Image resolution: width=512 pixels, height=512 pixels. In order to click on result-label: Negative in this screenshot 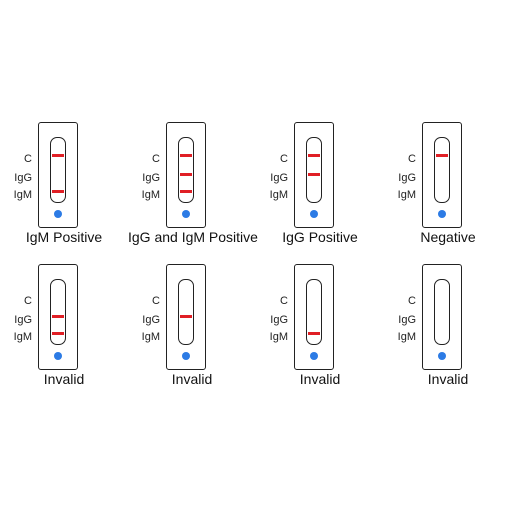, I will do `click(448, 237)`.